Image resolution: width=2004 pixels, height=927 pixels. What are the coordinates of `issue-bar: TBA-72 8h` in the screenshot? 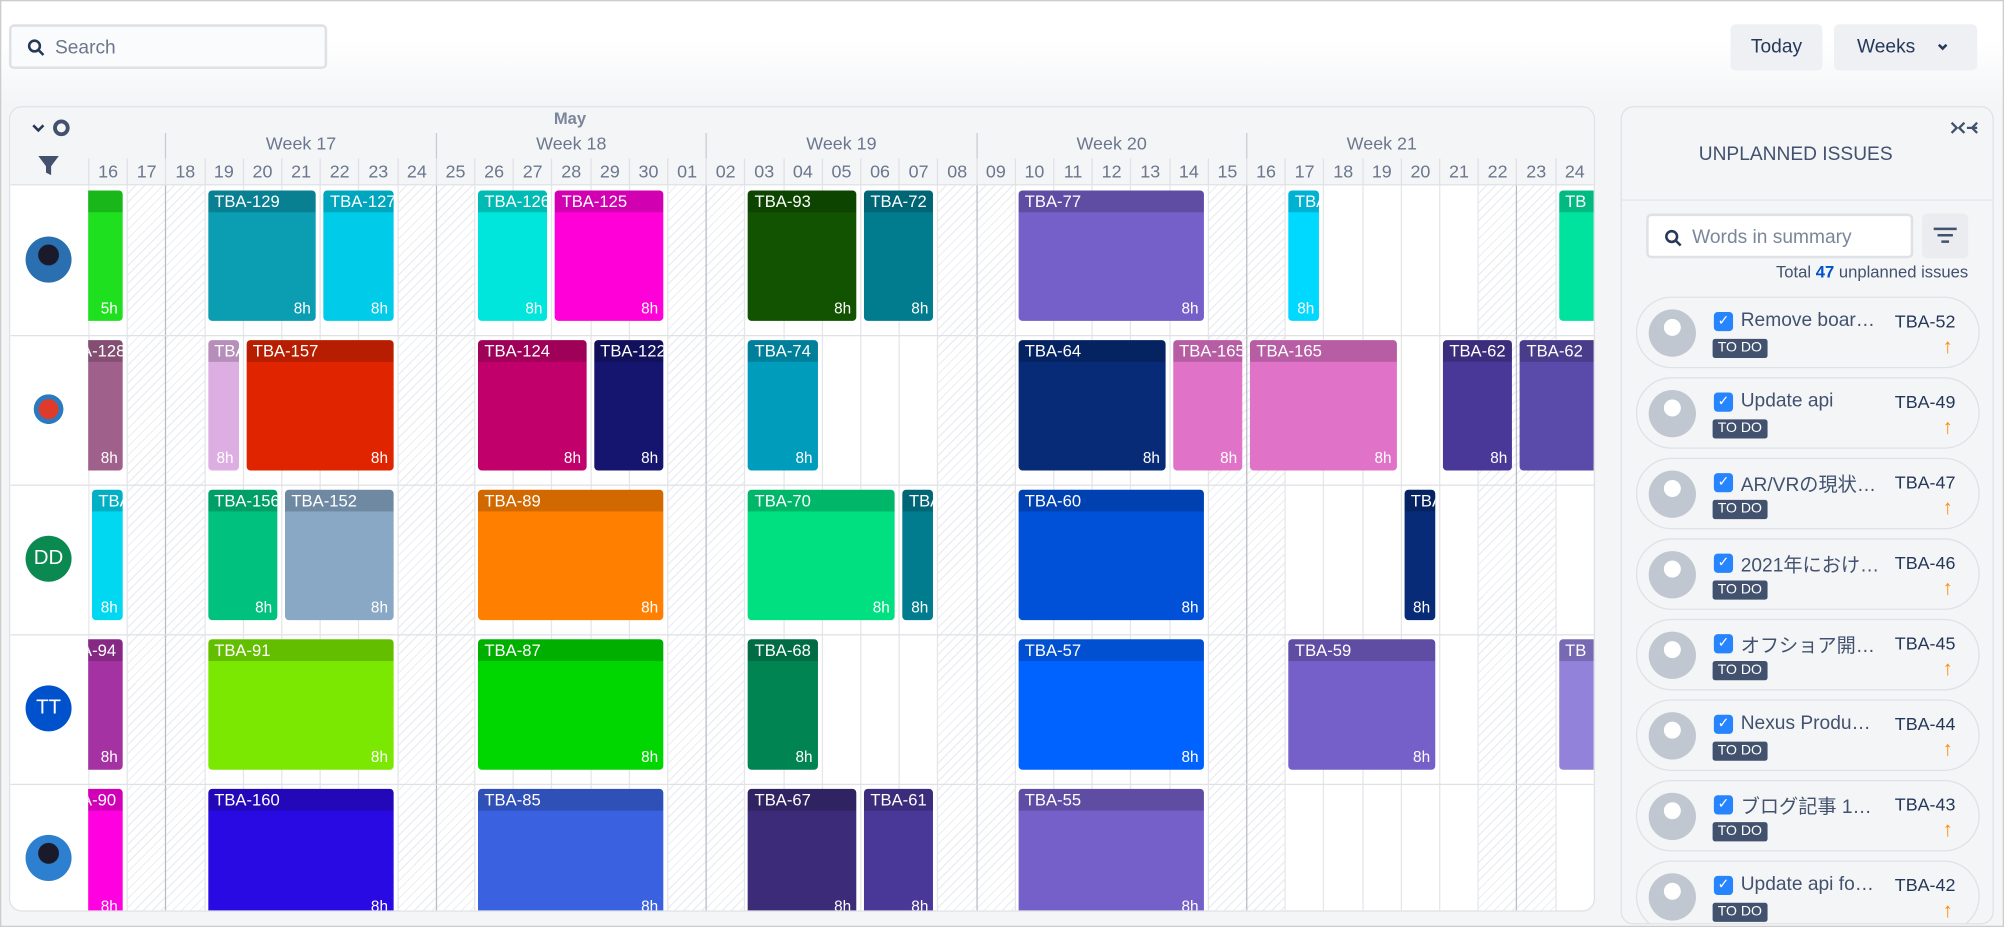 It's located at (898, 255).